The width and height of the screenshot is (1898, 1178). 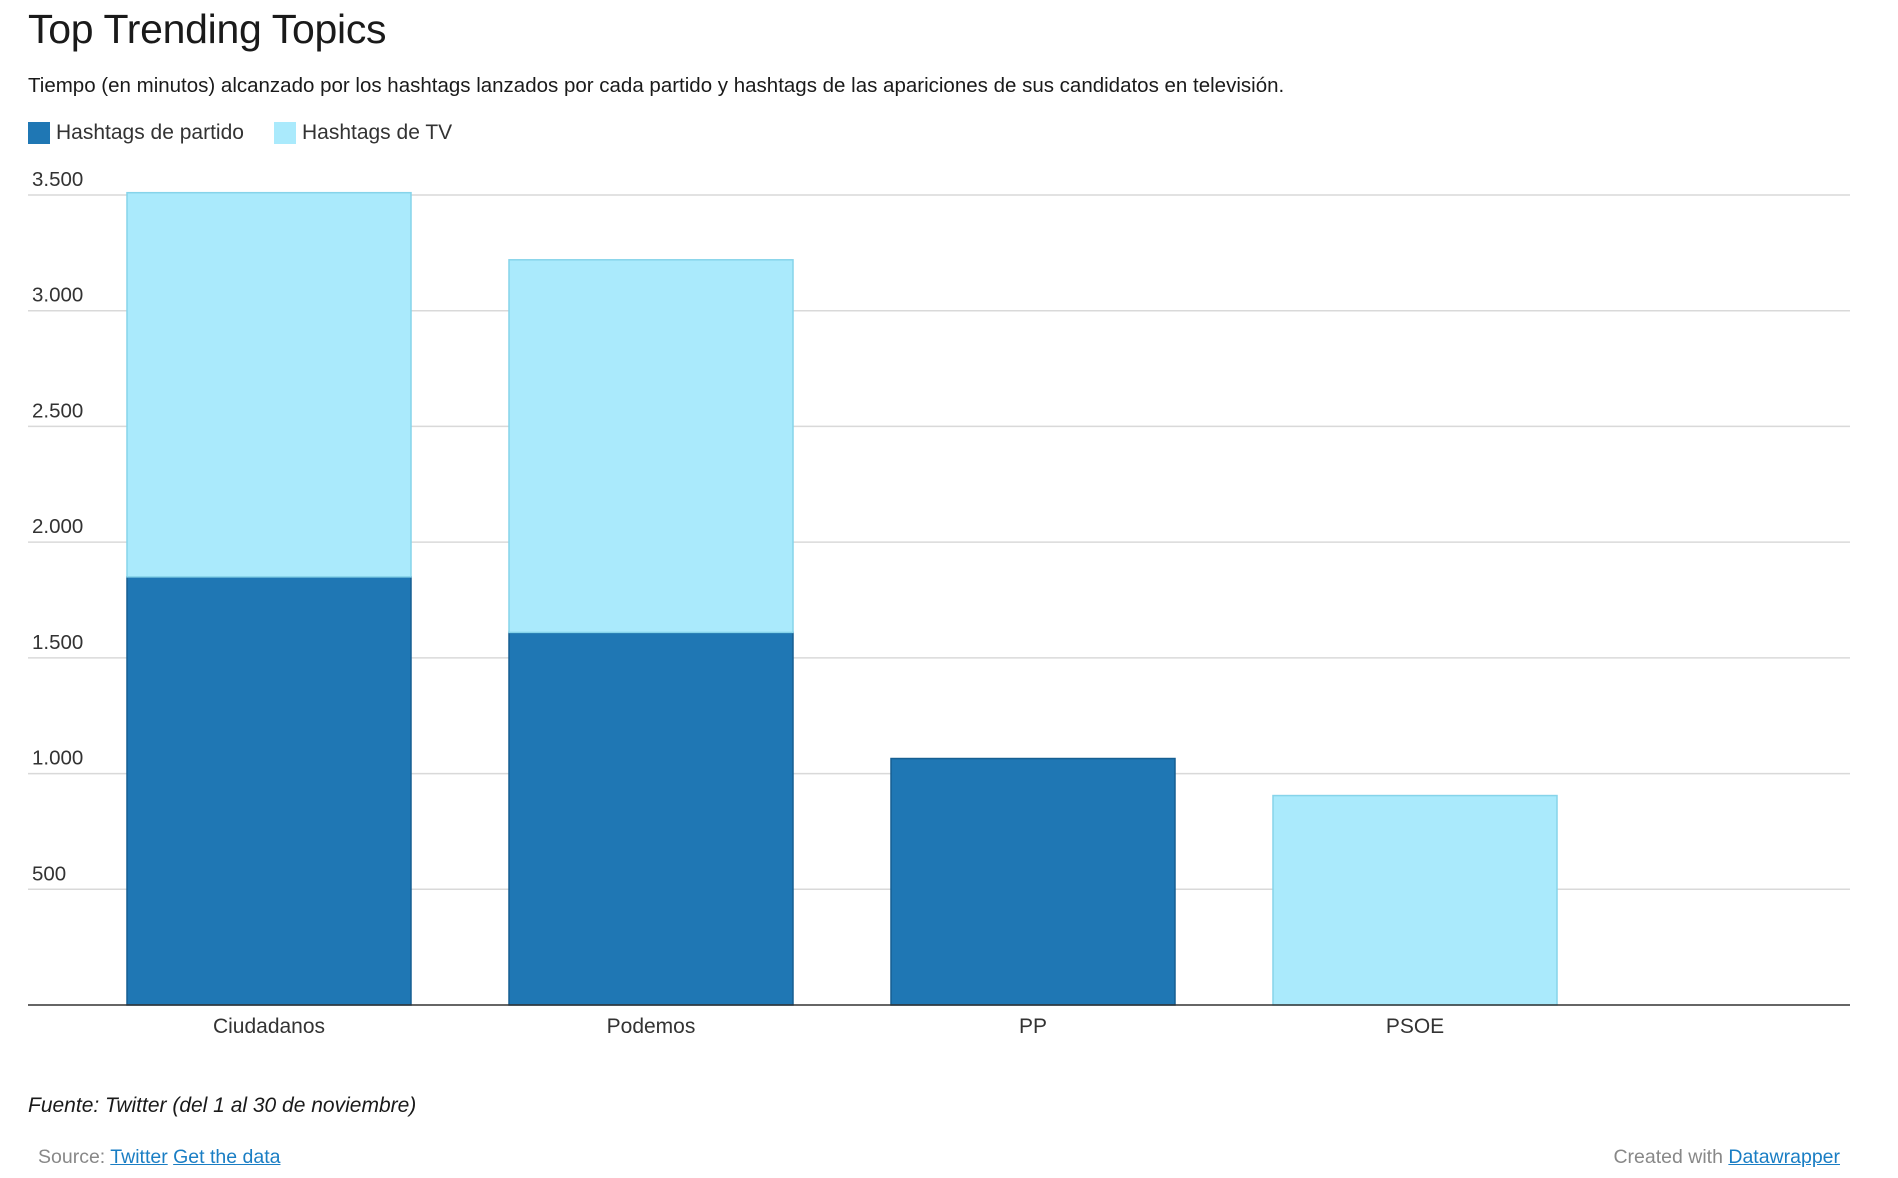 What do you see at coordinates (138, 1157) in the screenshot?
I see `source-link: Twitter` at bounding box center [138, 1157].